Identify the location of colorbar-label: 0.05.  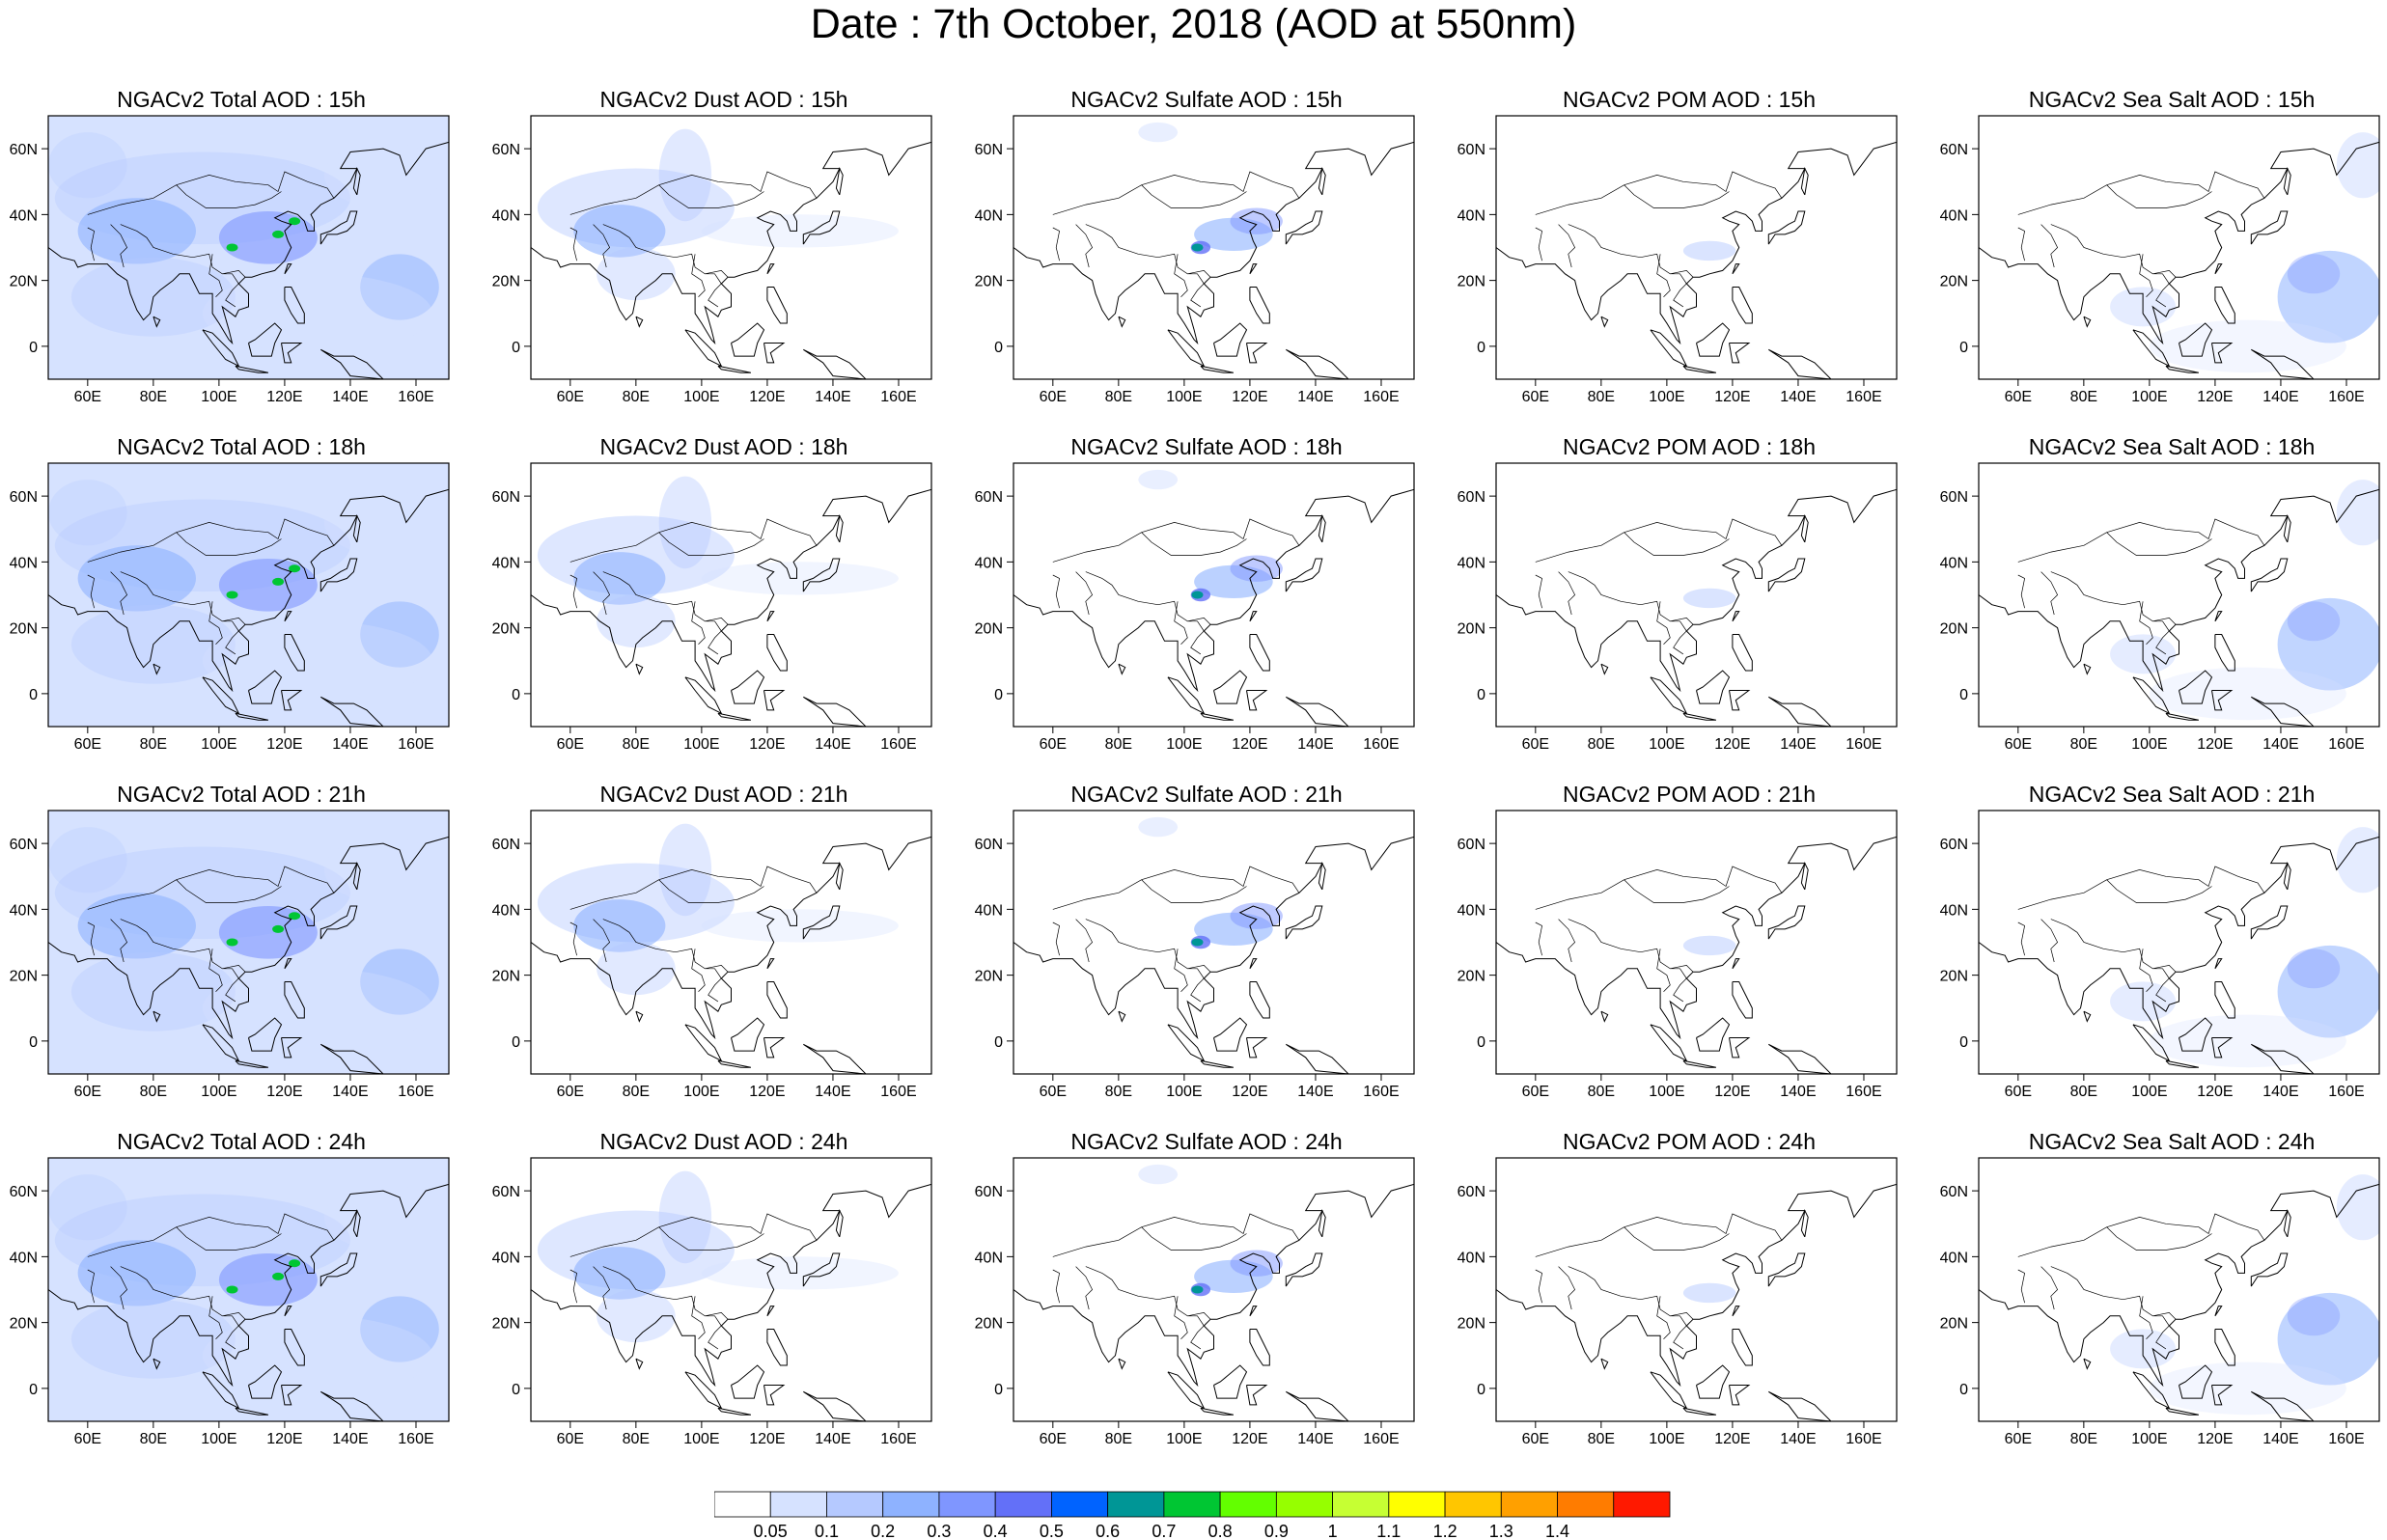
(771, 1531).